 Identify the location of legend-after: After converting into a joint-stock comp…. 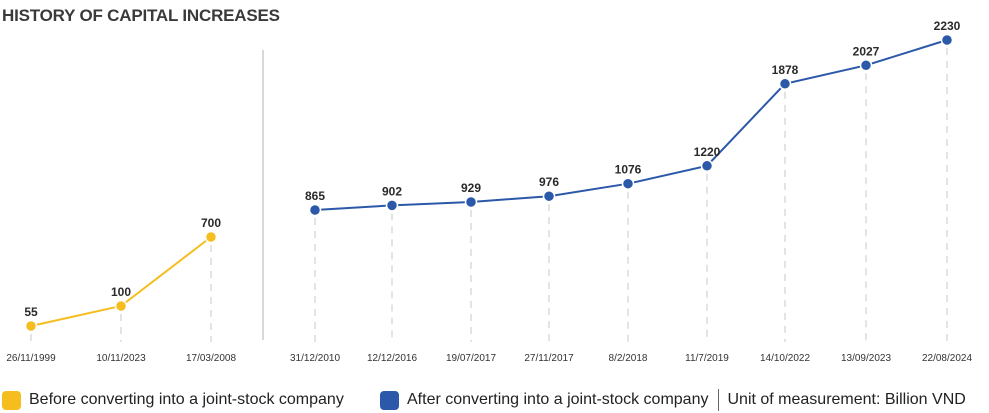
(673, 400).